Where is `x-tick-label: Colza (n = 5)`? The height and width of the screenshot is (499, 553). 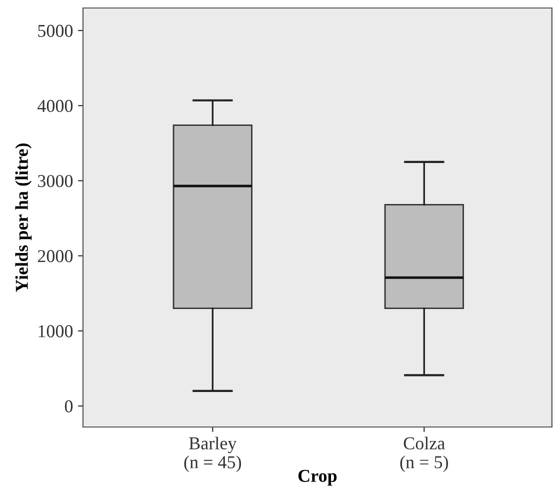
x-tick-label: Colza (n = 5) is located at coordinates (424, 454).